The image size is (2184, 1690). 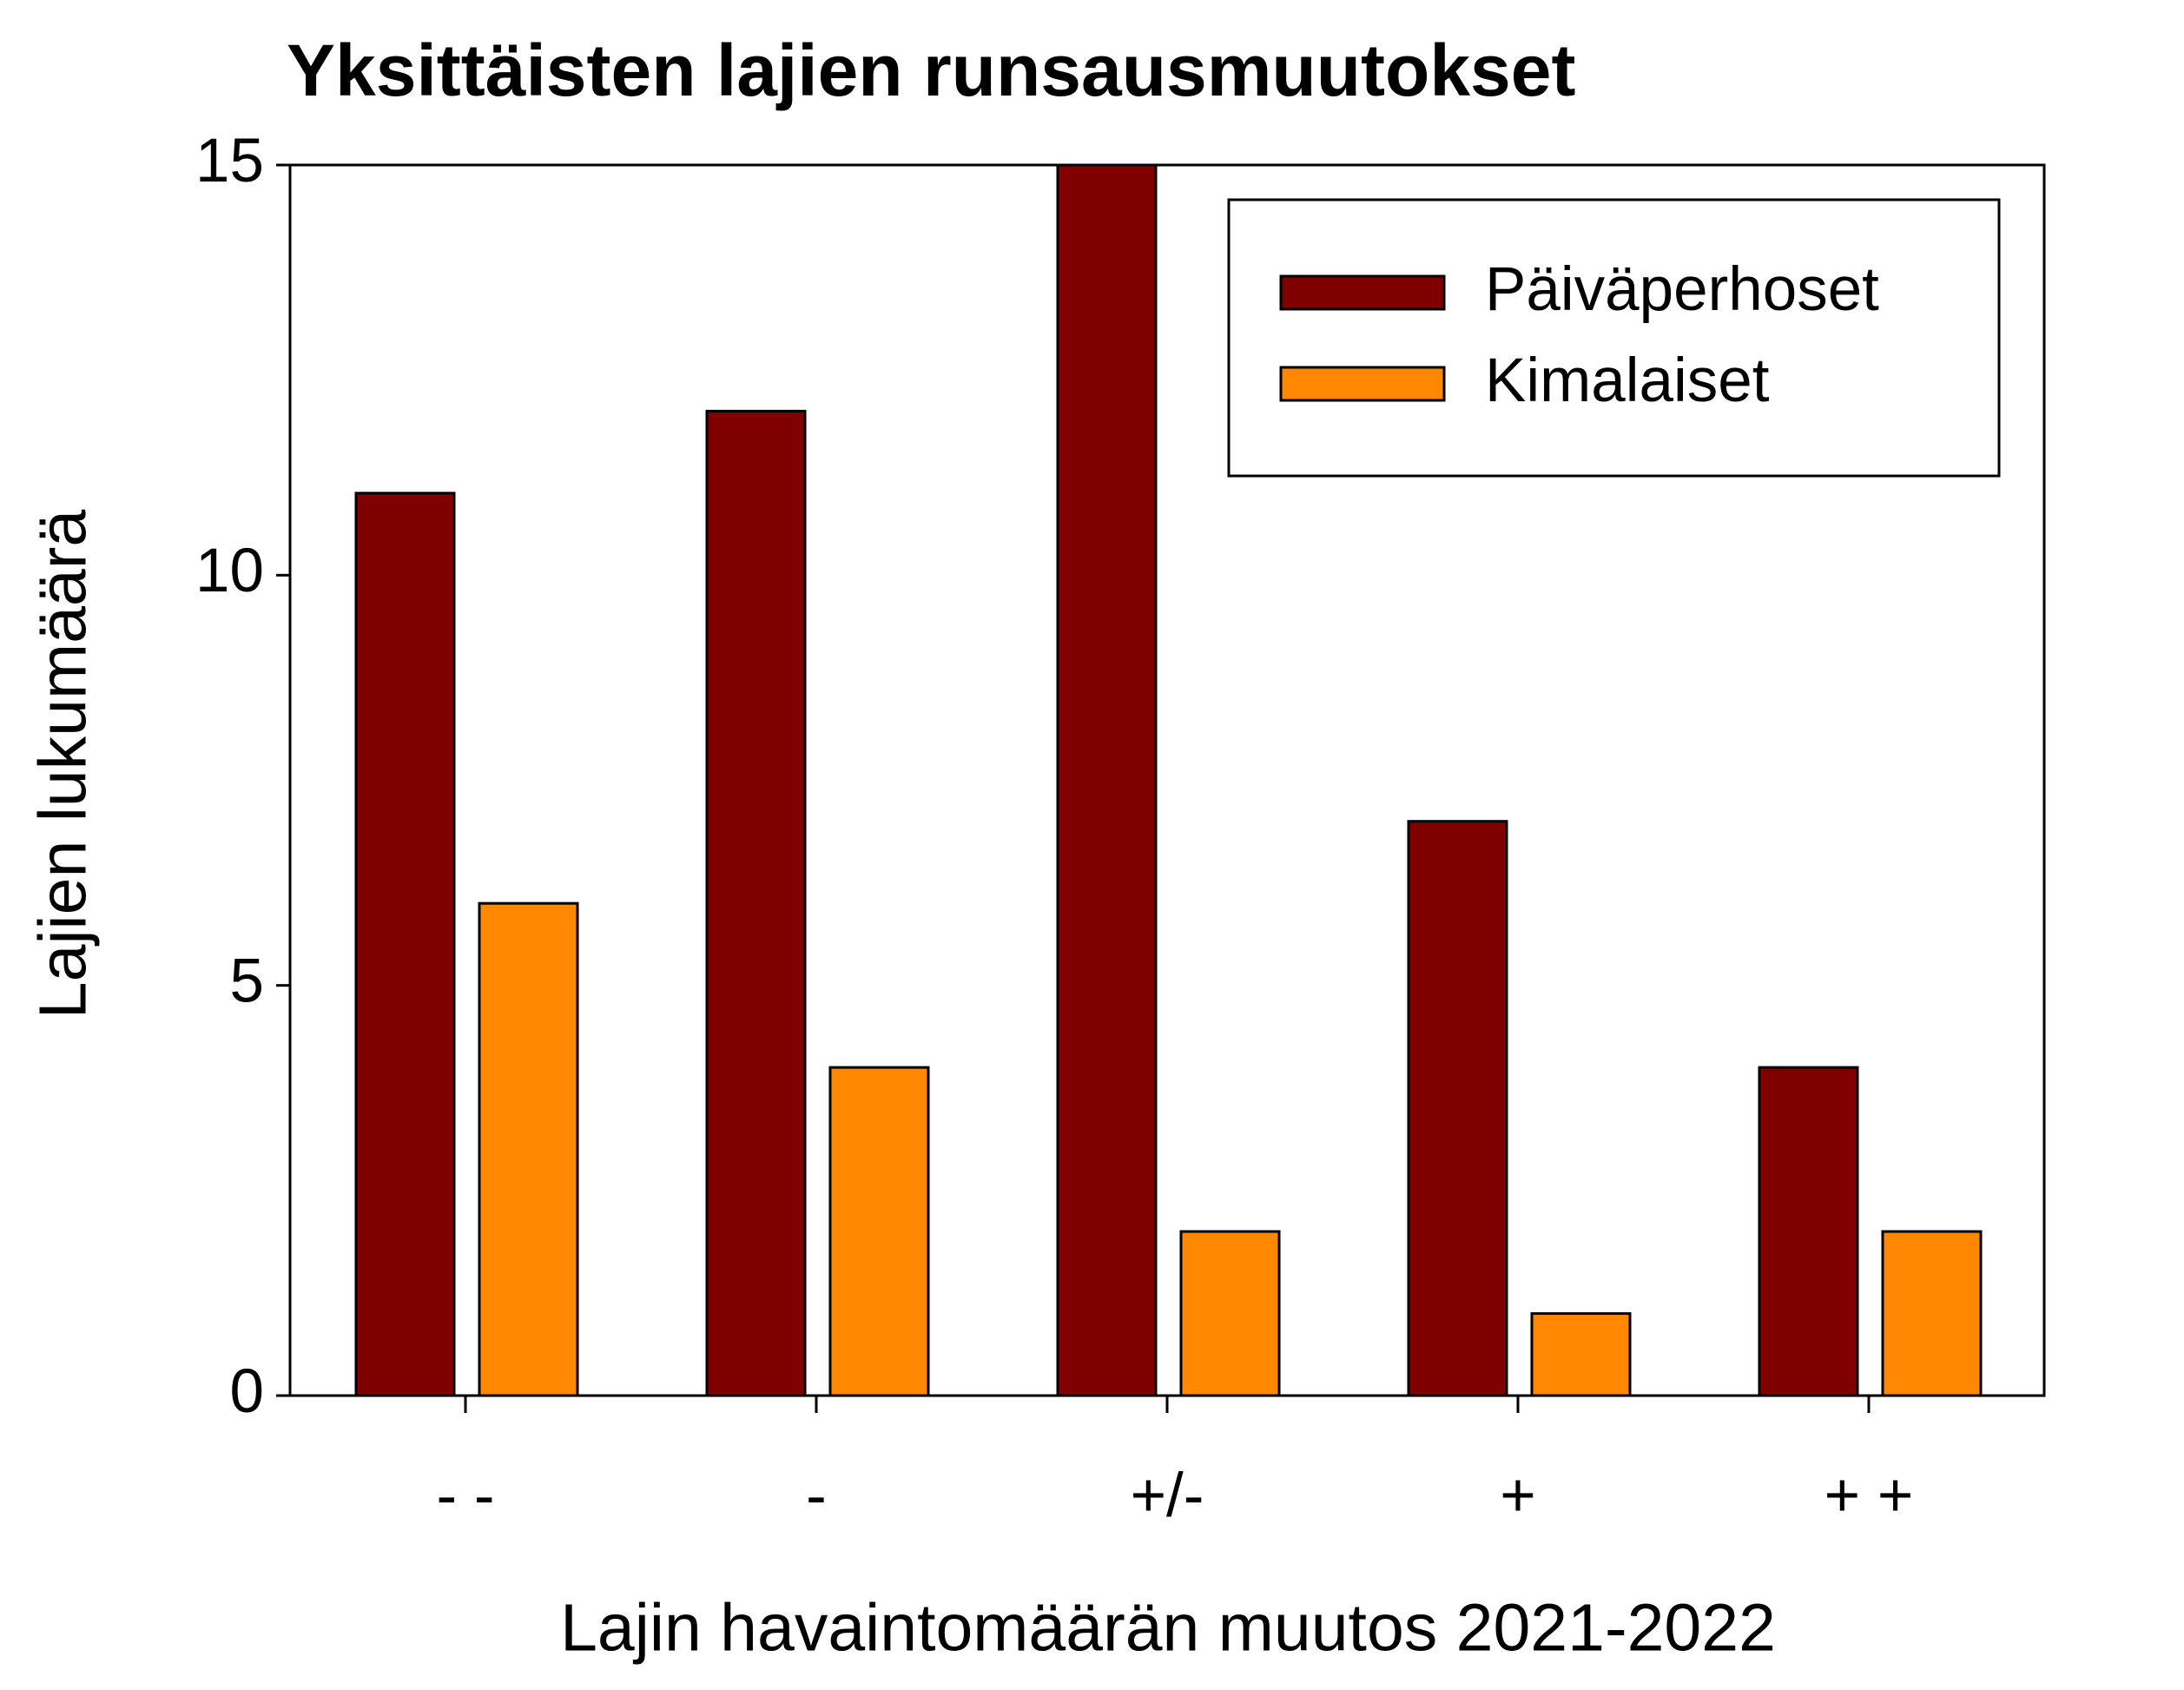 What do you see at coordinates (1627, 381) in the screenshot?
I see `legend-label: Kimalaiset` at bounding box center [1627, 381].